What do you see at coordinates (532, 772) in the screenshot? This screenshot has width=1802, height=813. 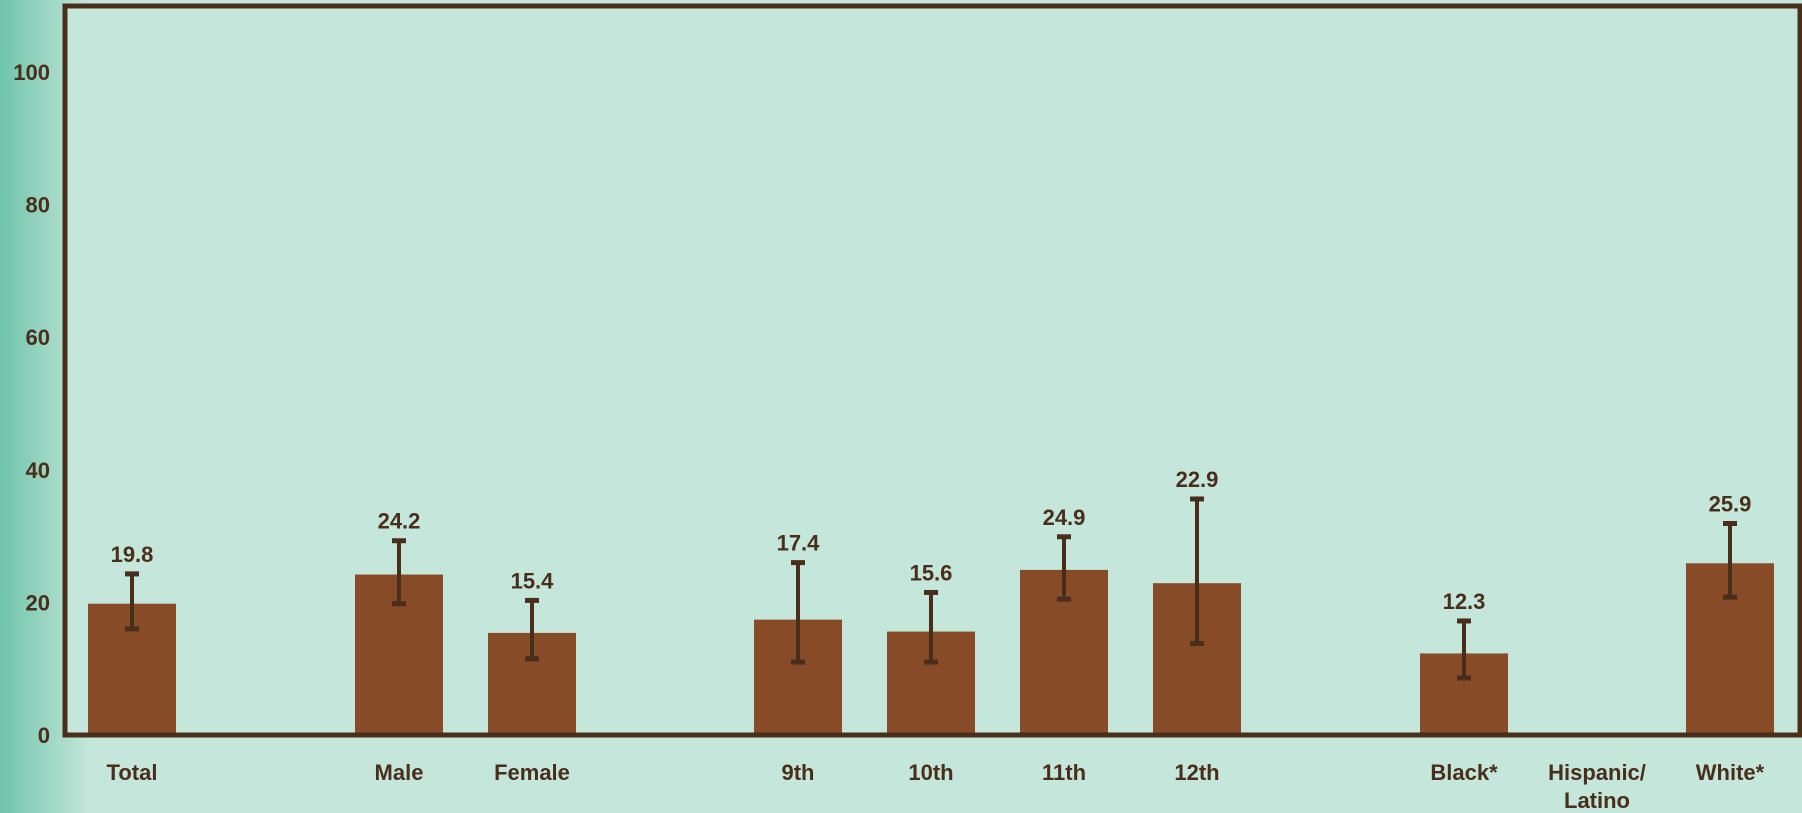 I see `x-tick-label-2: Female` at bounding box center [532, 772].